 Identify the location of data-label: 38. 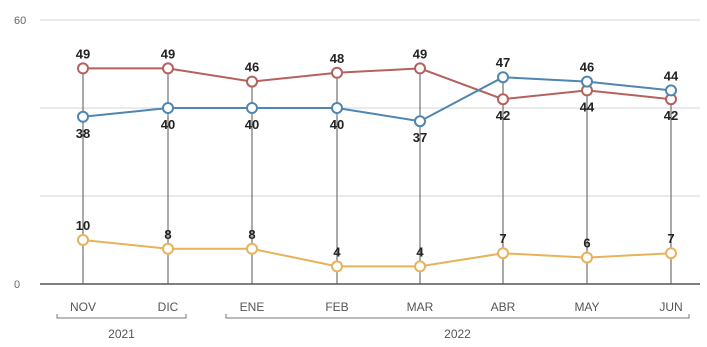
(83, 133).